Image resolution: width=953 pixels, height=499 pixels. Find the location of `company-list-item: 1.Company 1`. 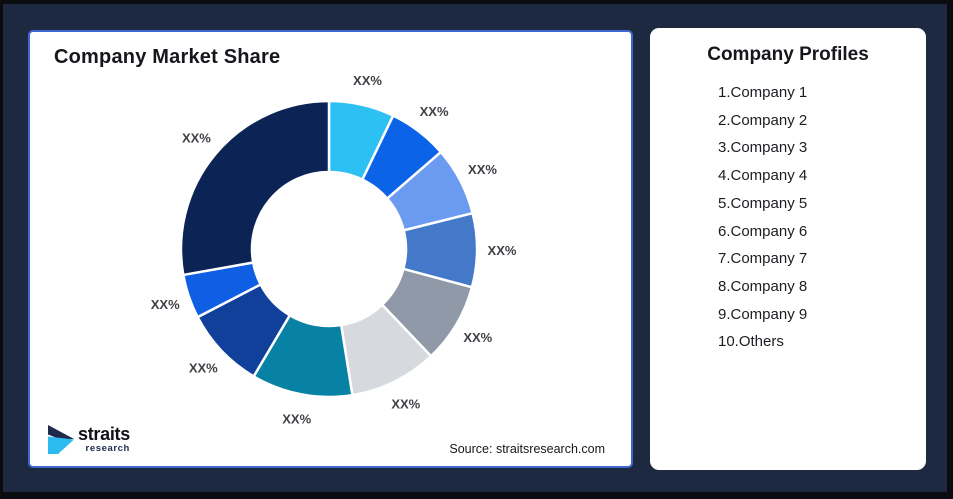

company-list-item: 1.Company 1 is located at coordinates (763, 92).